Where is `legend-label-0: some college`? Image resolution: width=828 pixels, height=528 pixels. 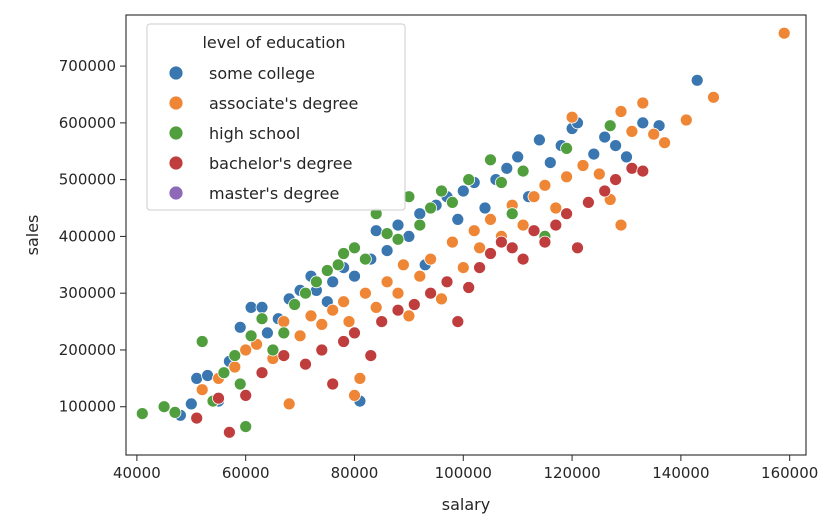
legend-label-0: some college is located at coordinates (262, 73).